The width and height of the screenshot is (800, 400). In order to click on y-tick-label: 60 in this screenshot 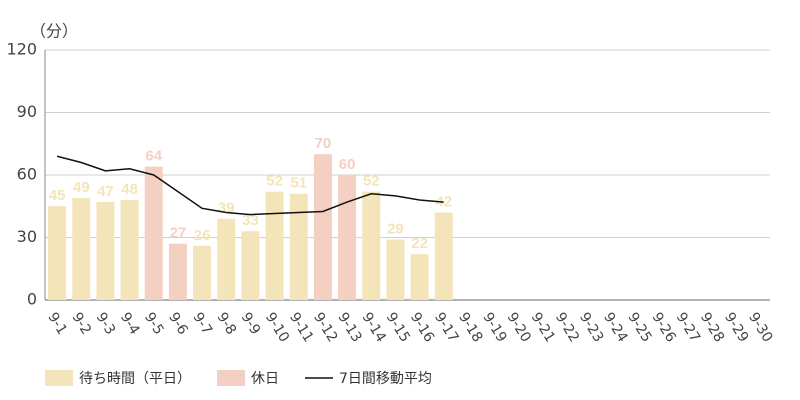, I will do `click(27, 174)`.